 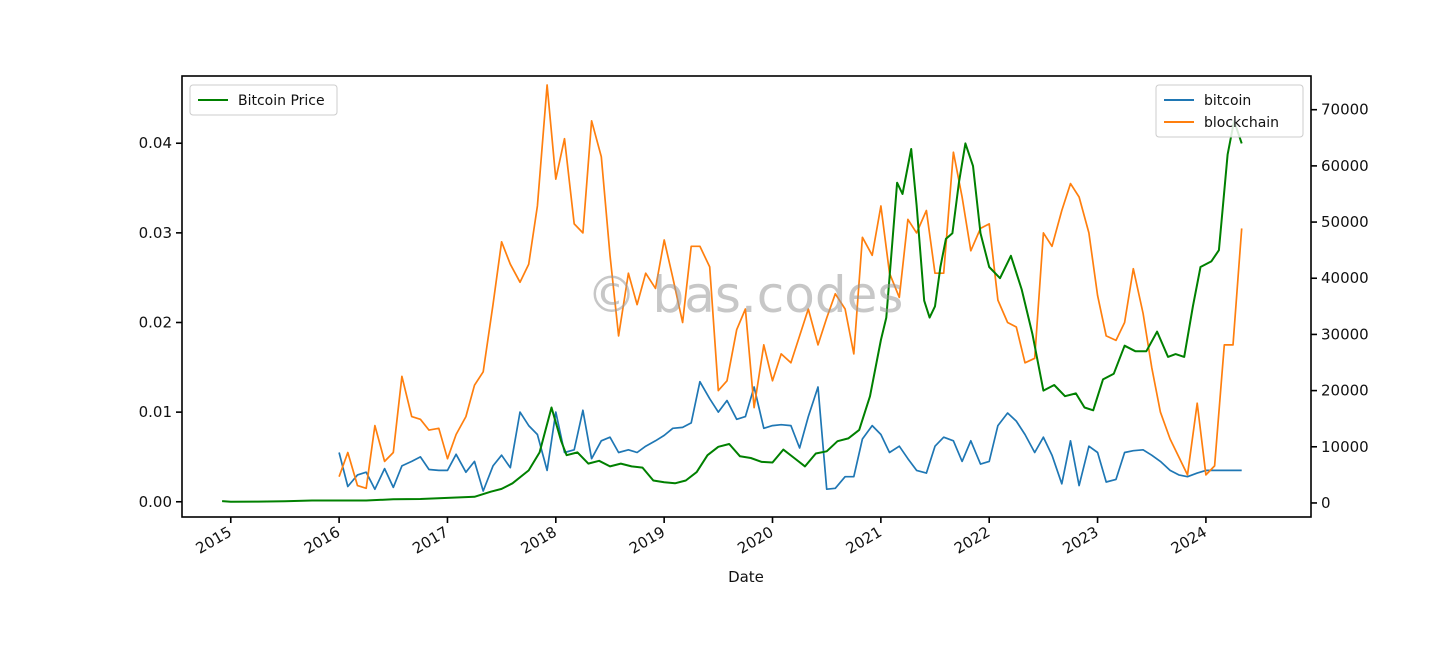 What do you see at coordinates (281, 101) in the screenshot?
I see `legend-label: Bitcoin Price` at bounding box center [281, 101].